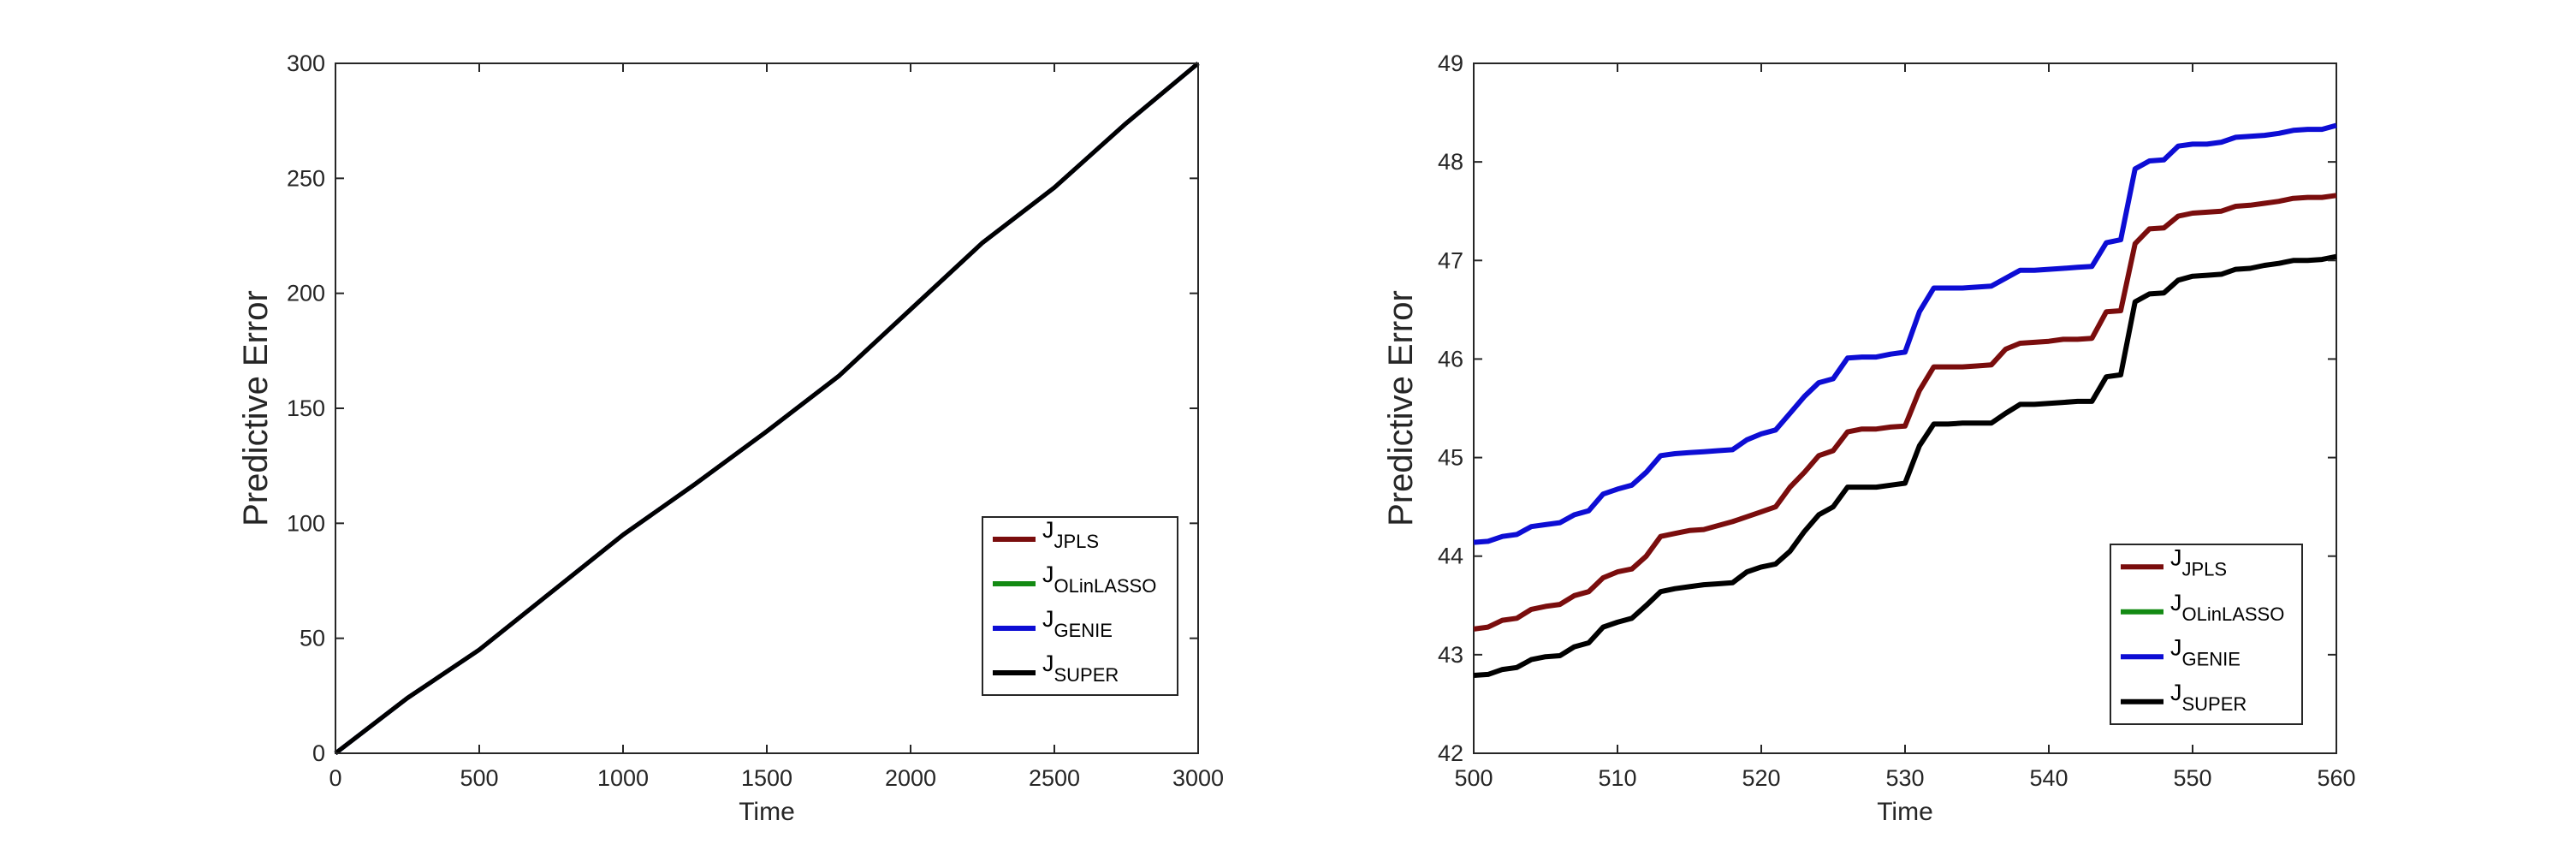  What do you see at coordinates (1904, 778) in the screenshot?
I see `x-tick-label: 530` at bounding box center [1904, 778].